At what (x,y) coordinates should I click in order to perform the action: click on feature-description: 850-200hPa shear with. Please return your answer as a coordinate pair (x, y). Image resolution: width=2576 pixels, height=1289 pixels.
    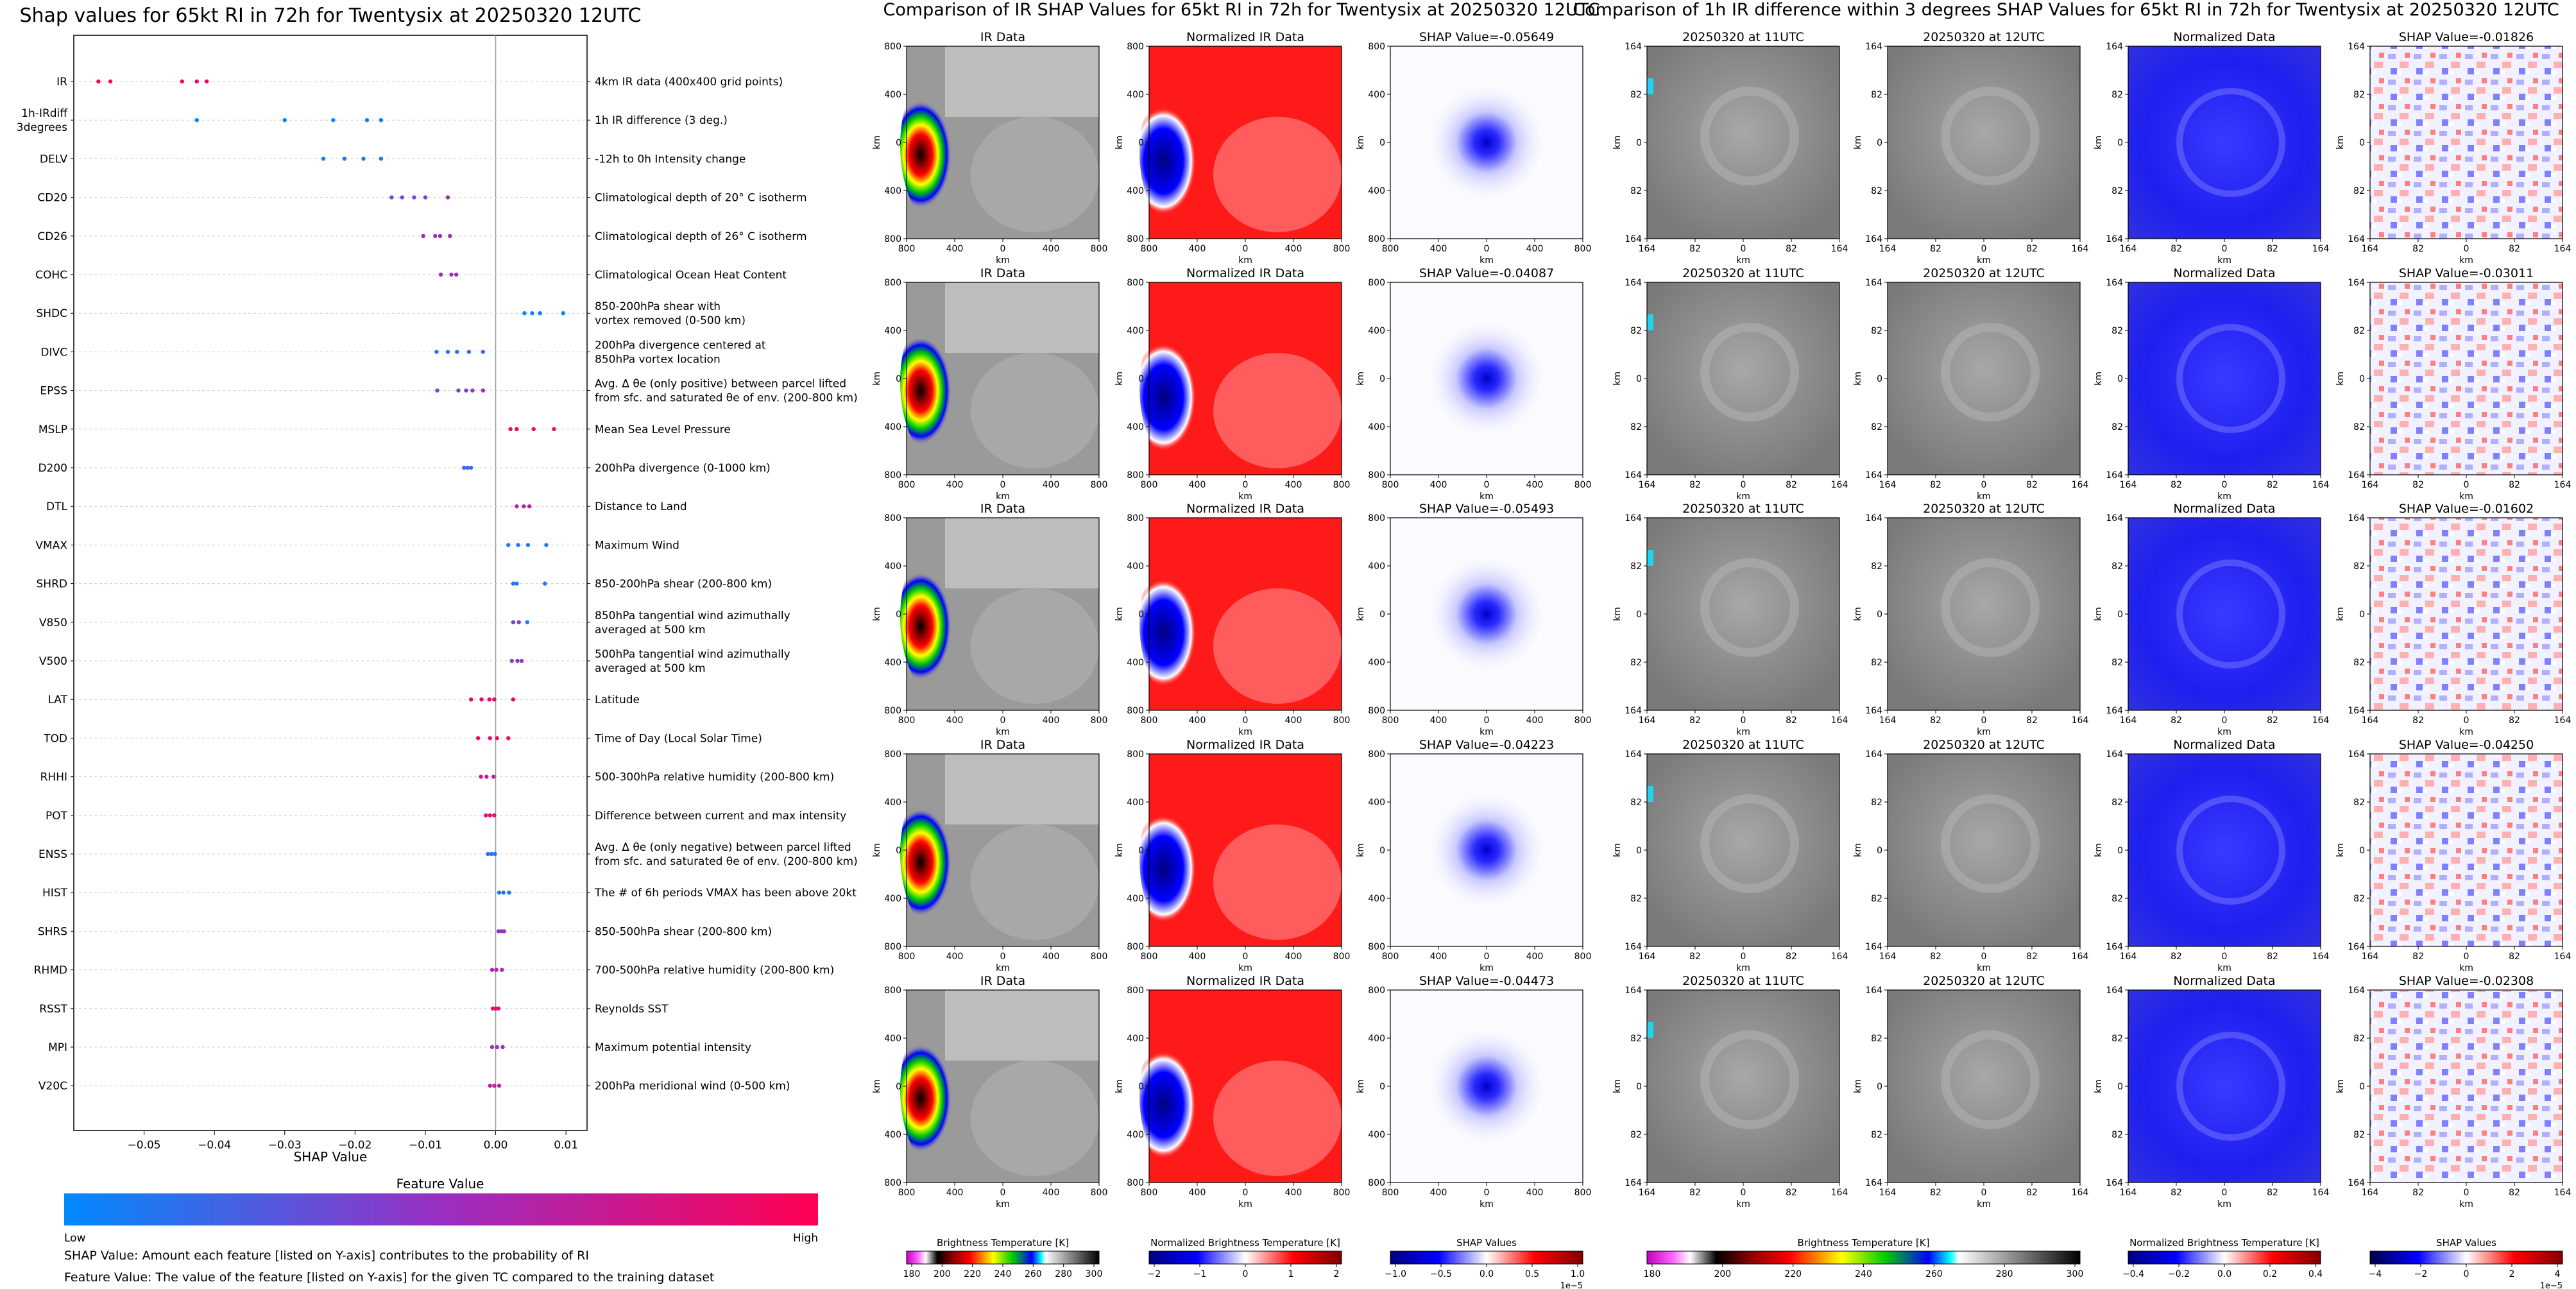
    Looking at the image, I should click on (658, 306).